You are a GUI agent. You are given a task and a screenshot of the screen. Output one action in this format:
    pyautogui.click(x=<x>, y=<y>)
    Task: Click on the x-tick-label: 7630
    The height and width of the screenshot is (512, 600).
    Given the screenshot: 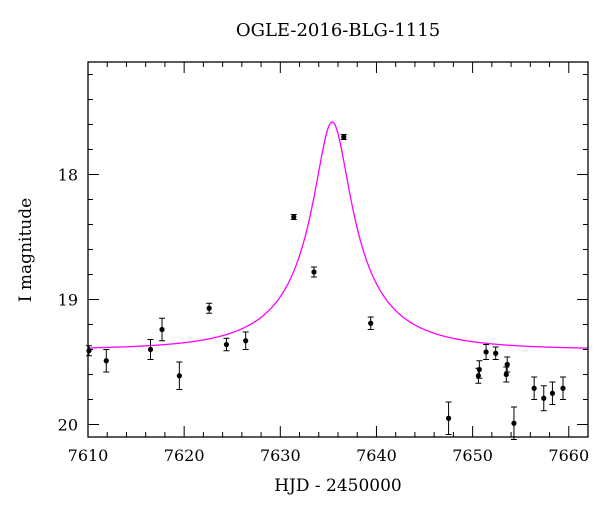 What is the action you would take?
    pyautogui.click(x=280, y=455)
    